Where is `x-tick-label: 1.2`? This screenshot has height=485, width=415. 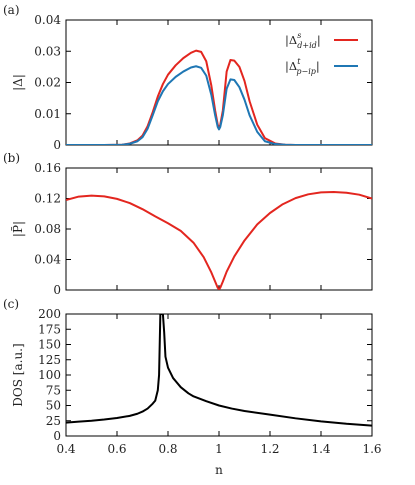
x-tick-label: 1.2 is located at coordinates (269, 449).